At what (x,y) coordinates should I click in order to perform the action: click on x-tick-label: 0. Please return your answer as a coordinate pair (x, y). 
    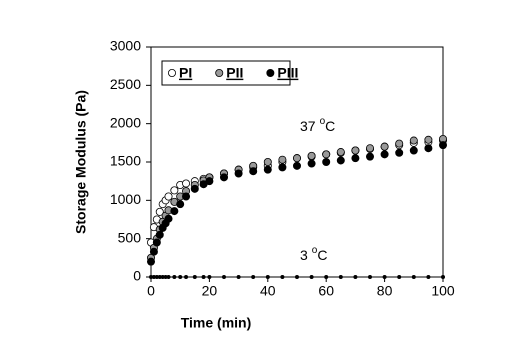
    Looking at the image, I should click on (151, 291).